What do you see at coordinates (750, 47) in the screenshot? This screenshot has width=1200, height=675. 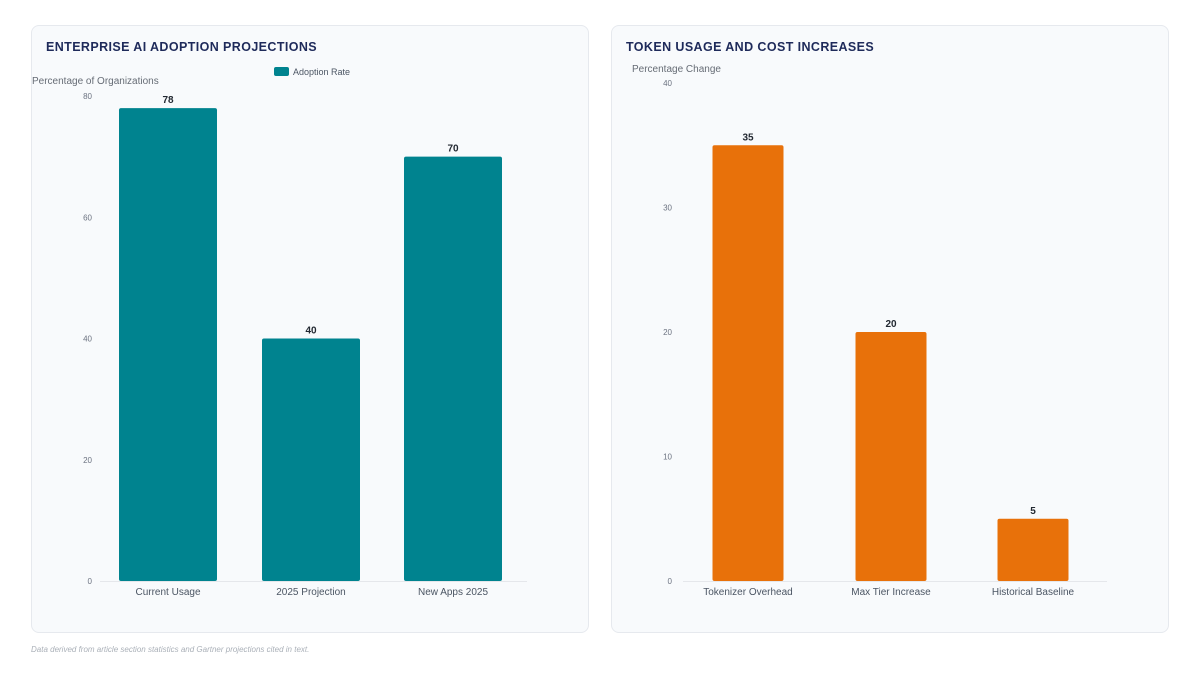 I see `token-cost-chart-title: TOKEN USAGE AND COST INCREASES` at bounding box center [750, 47].